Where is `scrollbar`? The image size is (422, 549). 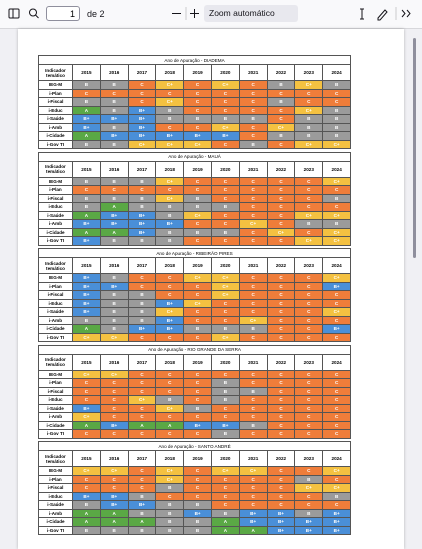
scrollbar is located at coordinates (414, 148).